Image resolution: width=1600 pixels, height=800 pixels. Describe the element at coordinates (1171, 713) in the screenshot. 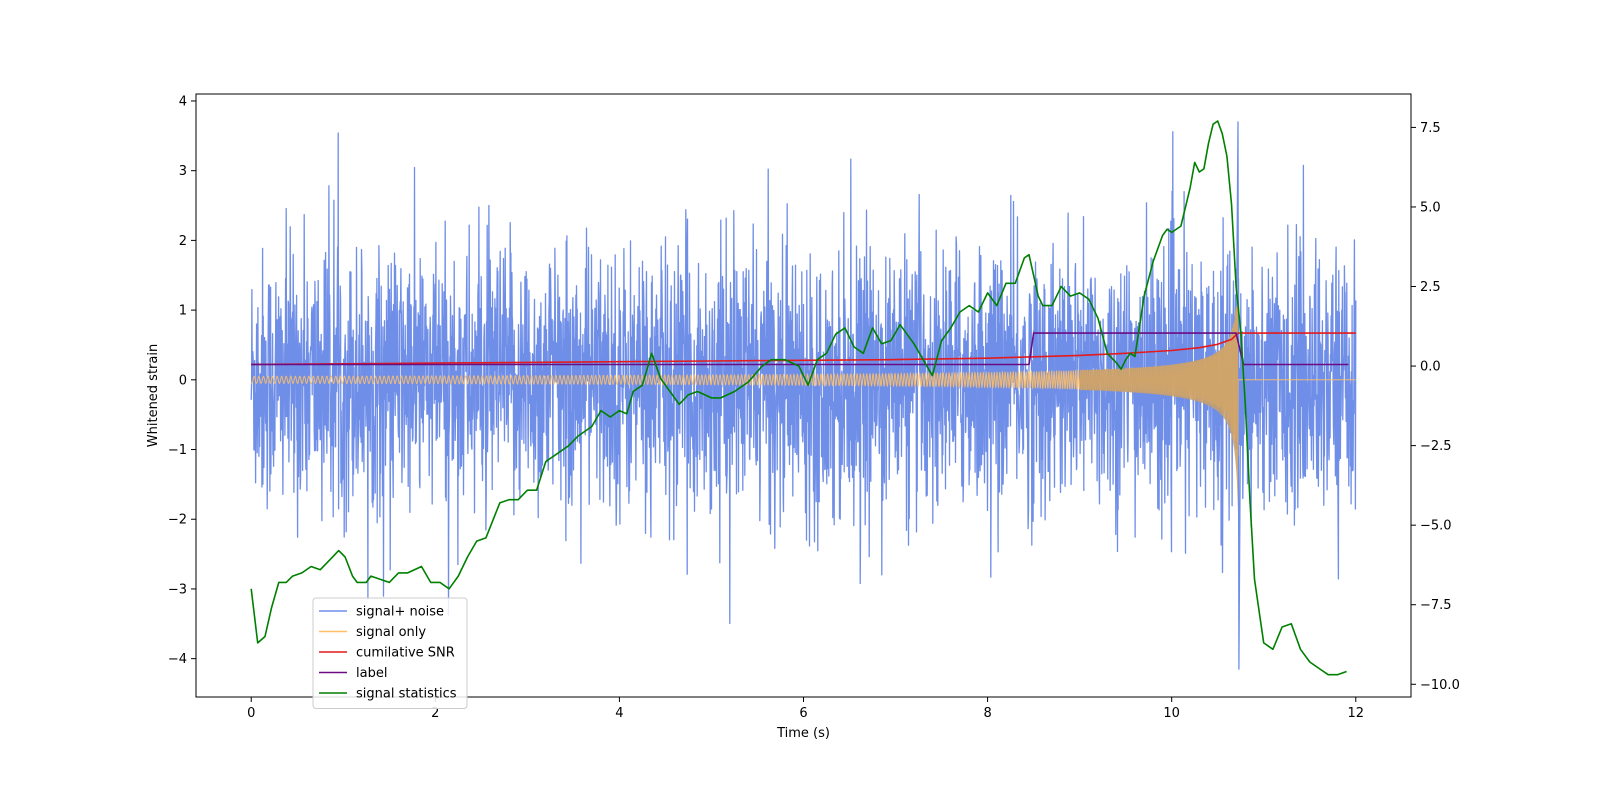

I see `x-tick-label: 10` at that location.